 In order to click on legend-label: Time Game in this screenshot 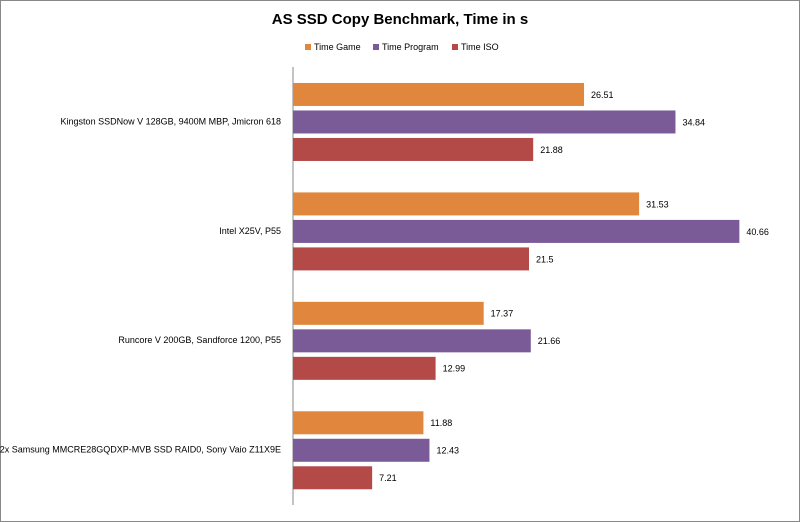, I will do `click(337, 47)`.